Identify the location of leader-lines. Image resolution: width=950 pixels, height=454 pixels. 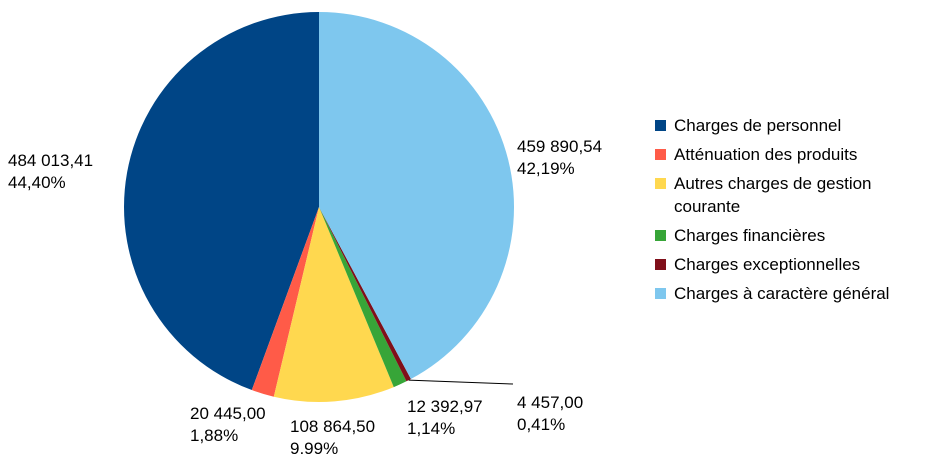
(461, 382).